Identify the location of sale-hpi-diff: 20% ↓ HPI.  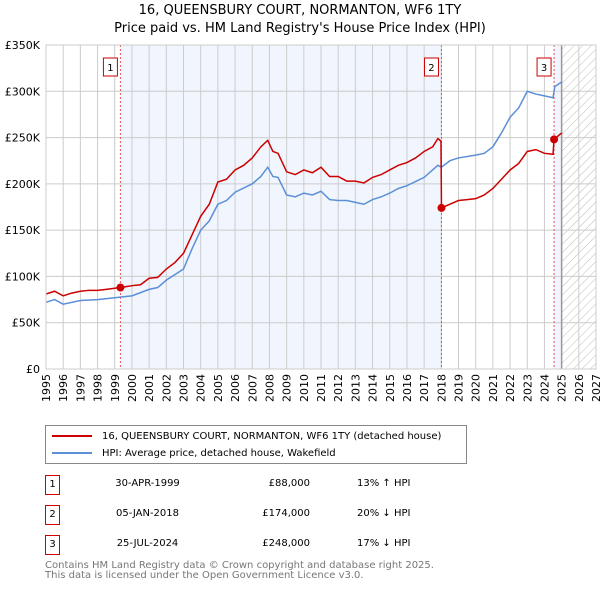
(384, 513).